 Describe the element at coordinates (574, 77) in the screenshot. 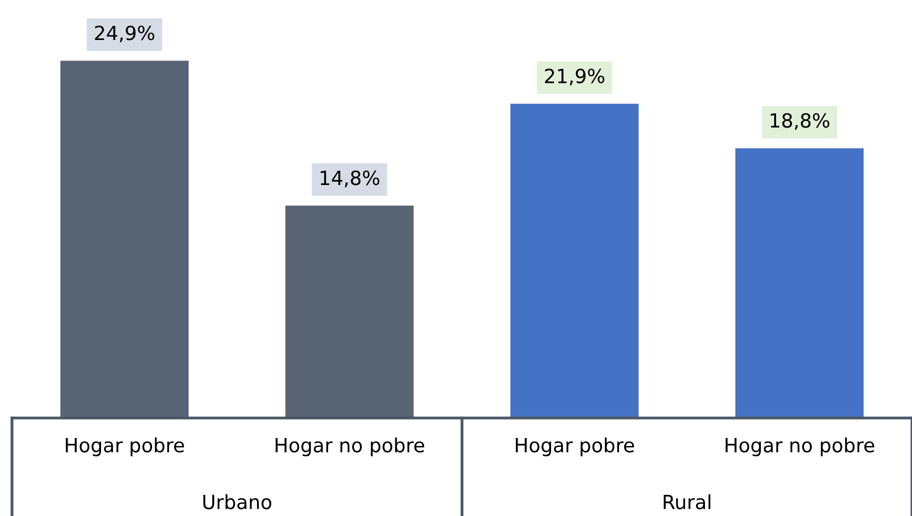

I see `data-label: 21,9%` at that location.